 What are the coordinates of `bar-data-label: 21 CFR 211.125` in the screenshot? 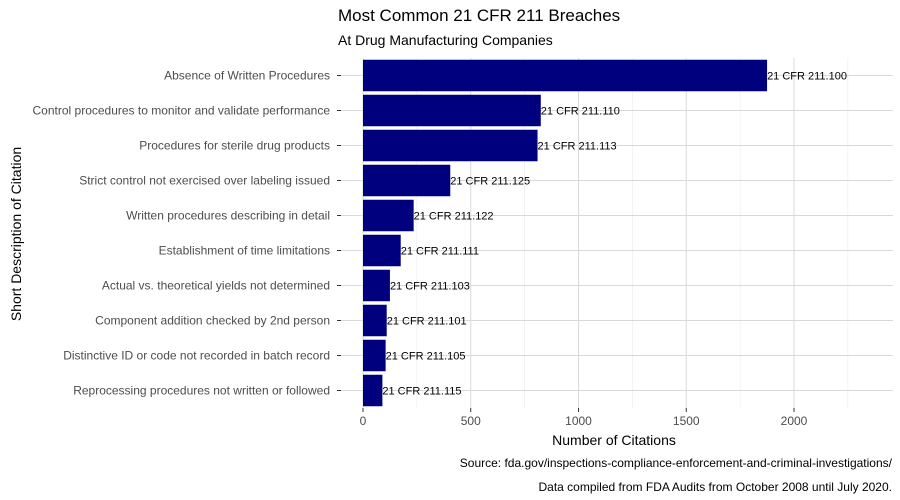 It's located at (490, 182).